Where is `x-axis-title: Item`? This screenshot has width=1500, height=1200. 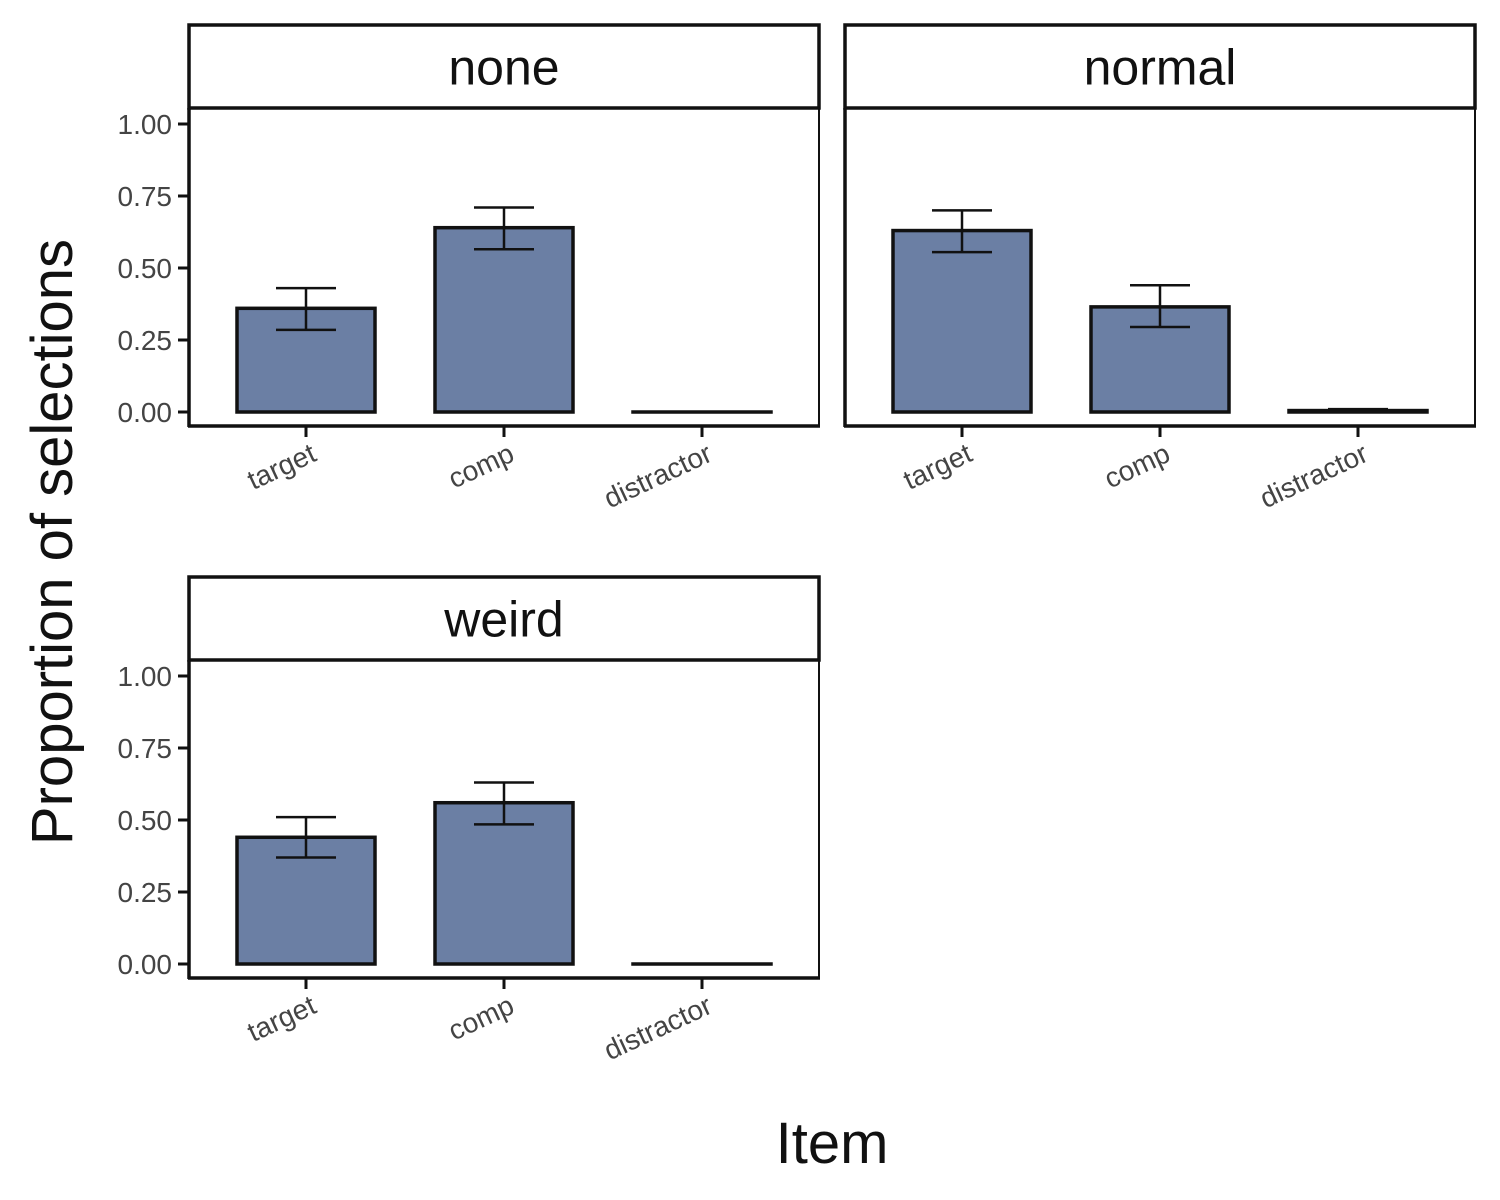
x-axis-title: Item is located at coordinates (832, 1143).